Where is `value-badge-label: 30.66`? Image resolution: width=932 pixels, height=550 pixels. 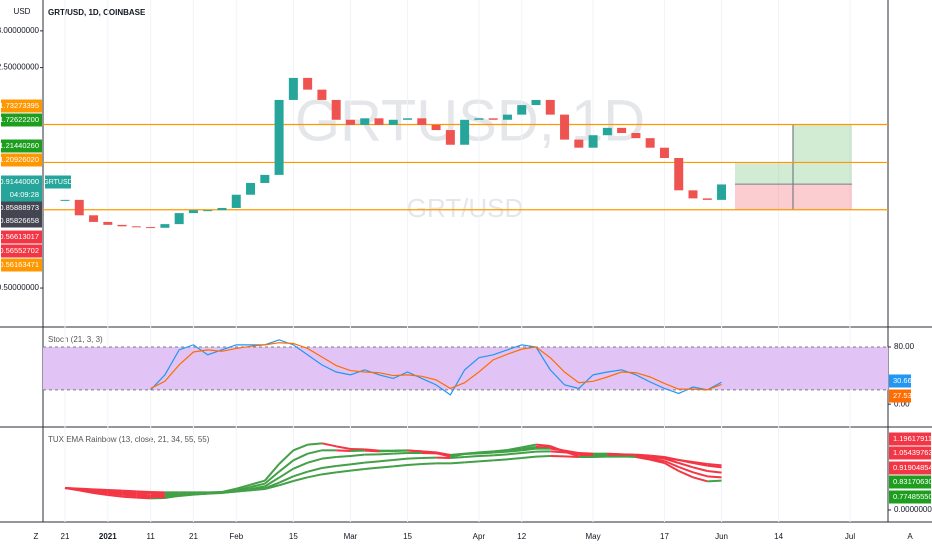
value-badge-label: 30.66 is located at coordinates (902, 380).